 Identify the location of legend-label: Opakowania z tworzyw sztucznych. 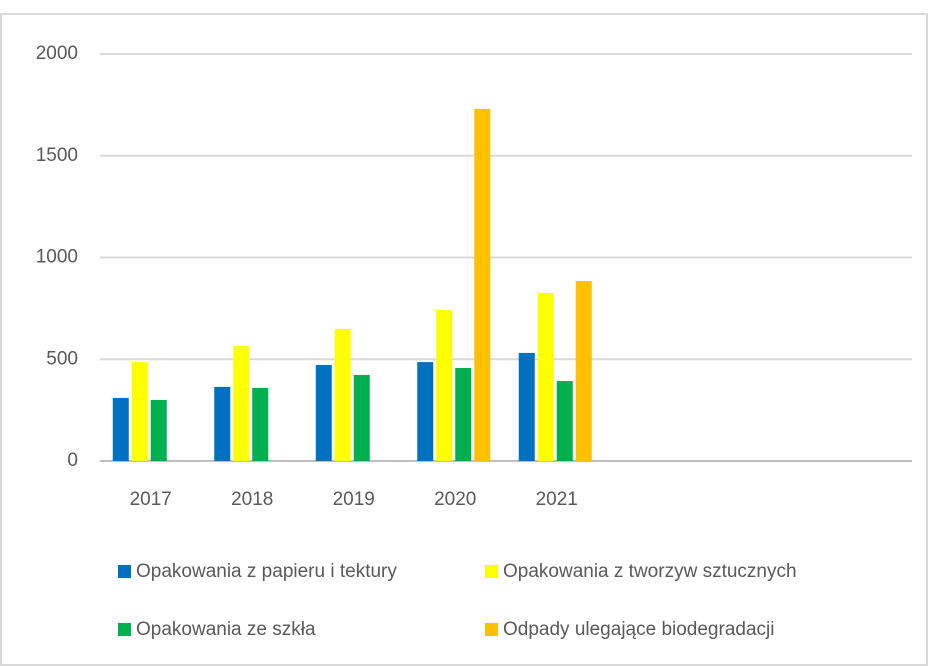
(650, 571).